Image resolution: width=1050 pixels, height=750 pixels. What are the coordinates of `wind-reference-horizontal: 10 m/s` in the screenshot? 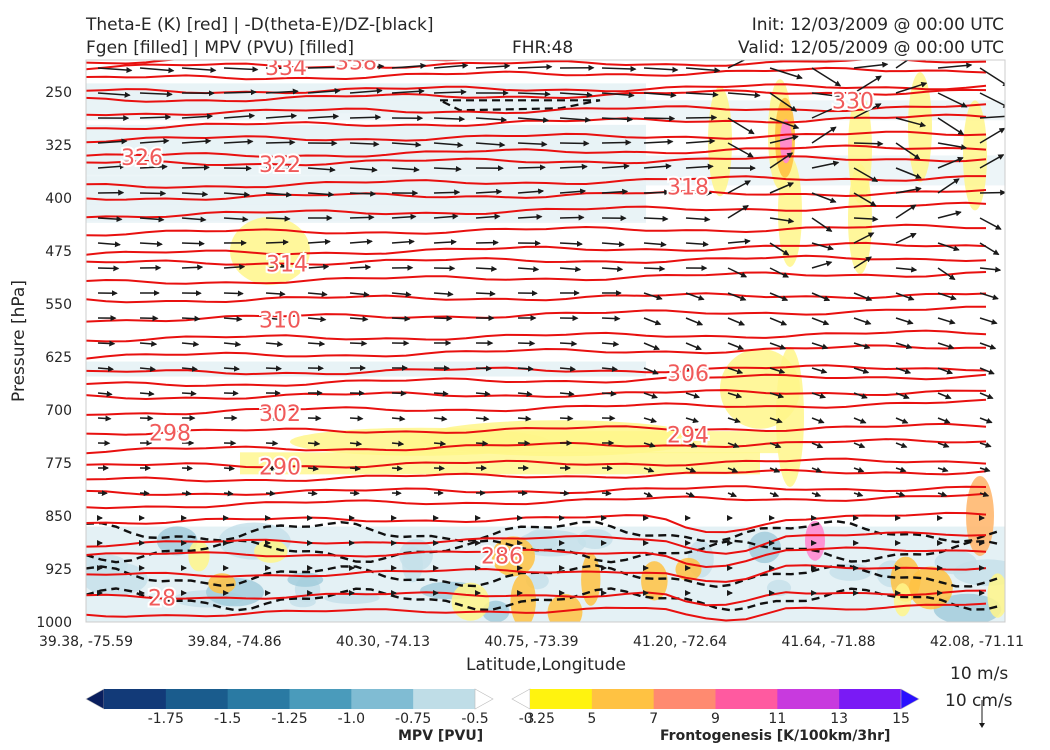 It's located at (979, 674).